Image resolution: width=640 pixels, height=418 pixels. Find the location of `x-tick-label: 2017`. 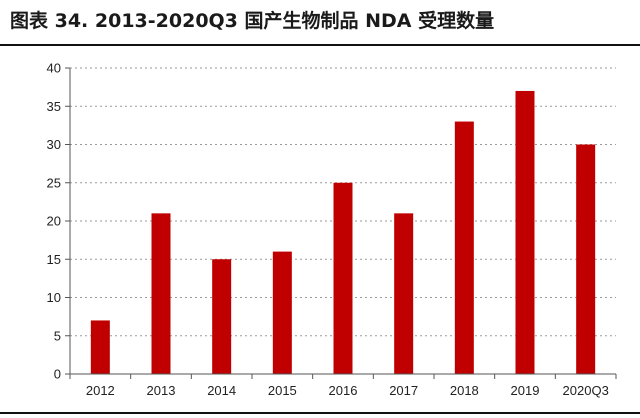

x-tick-label: 2017 is located at coordinates (403, 390).